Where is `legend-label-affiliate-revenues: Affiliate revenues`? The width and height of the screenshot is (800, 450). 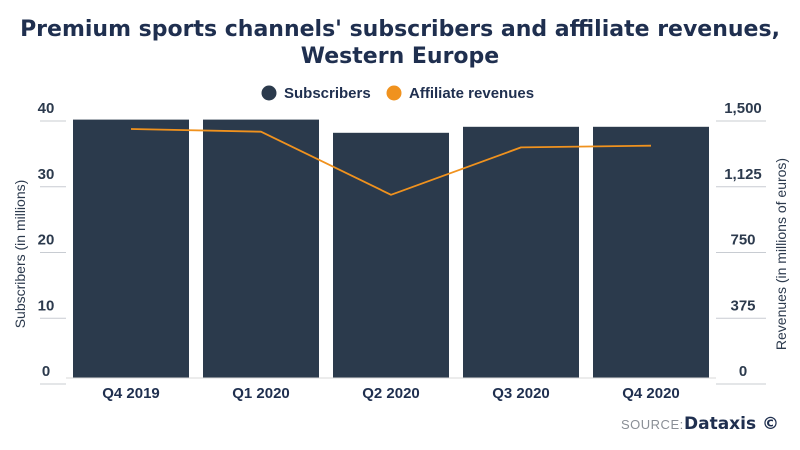 legend-label-affiliate-revenues: Affiliate revenues is located at coordinates (471, 93).